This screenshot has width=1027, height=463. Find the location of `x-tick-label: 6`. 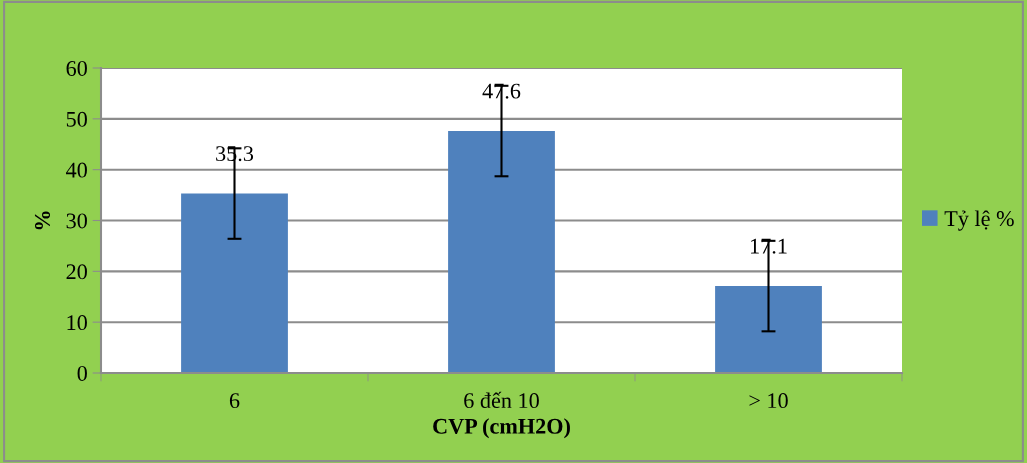

x-tick-label: 6 is located at coordinates (234, 401).